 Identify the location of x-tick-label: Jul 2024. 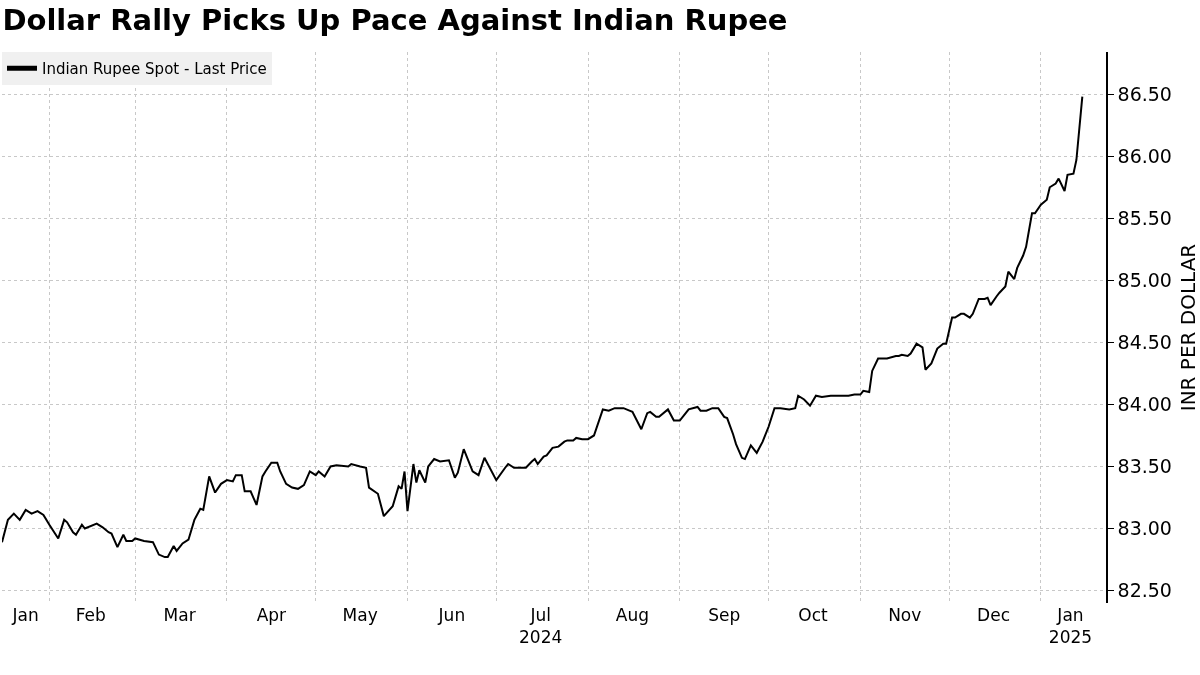
(541, 626).